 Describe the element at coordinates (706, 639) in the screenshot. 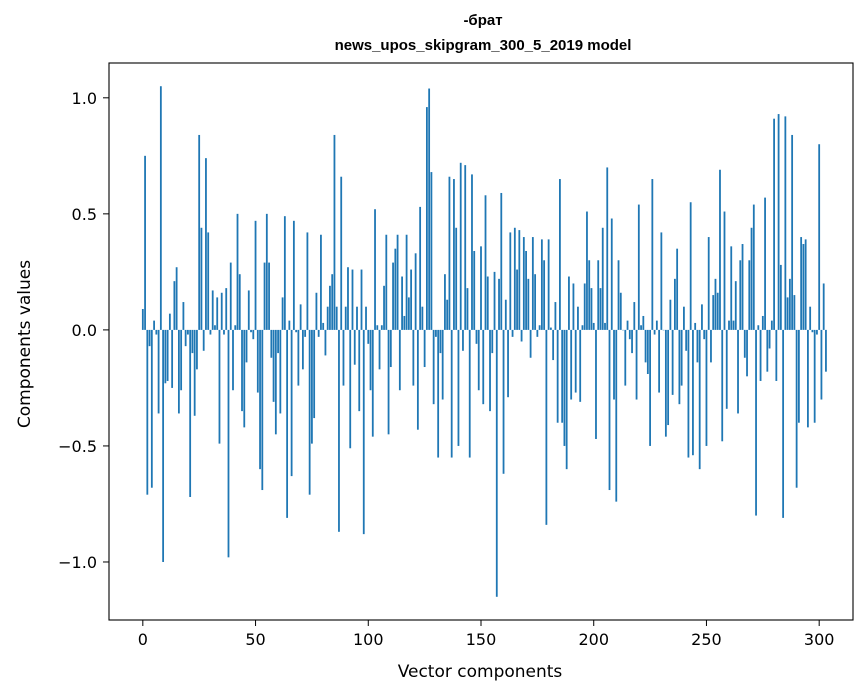

I see `x-tick-label: 250` at that location.